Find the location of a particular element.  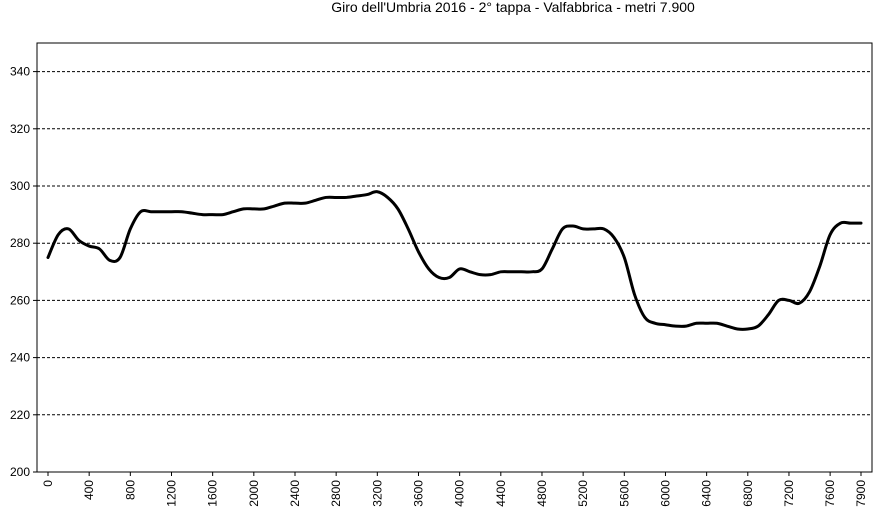

y-tick-label: 280 is located at coordinates (20, 243).